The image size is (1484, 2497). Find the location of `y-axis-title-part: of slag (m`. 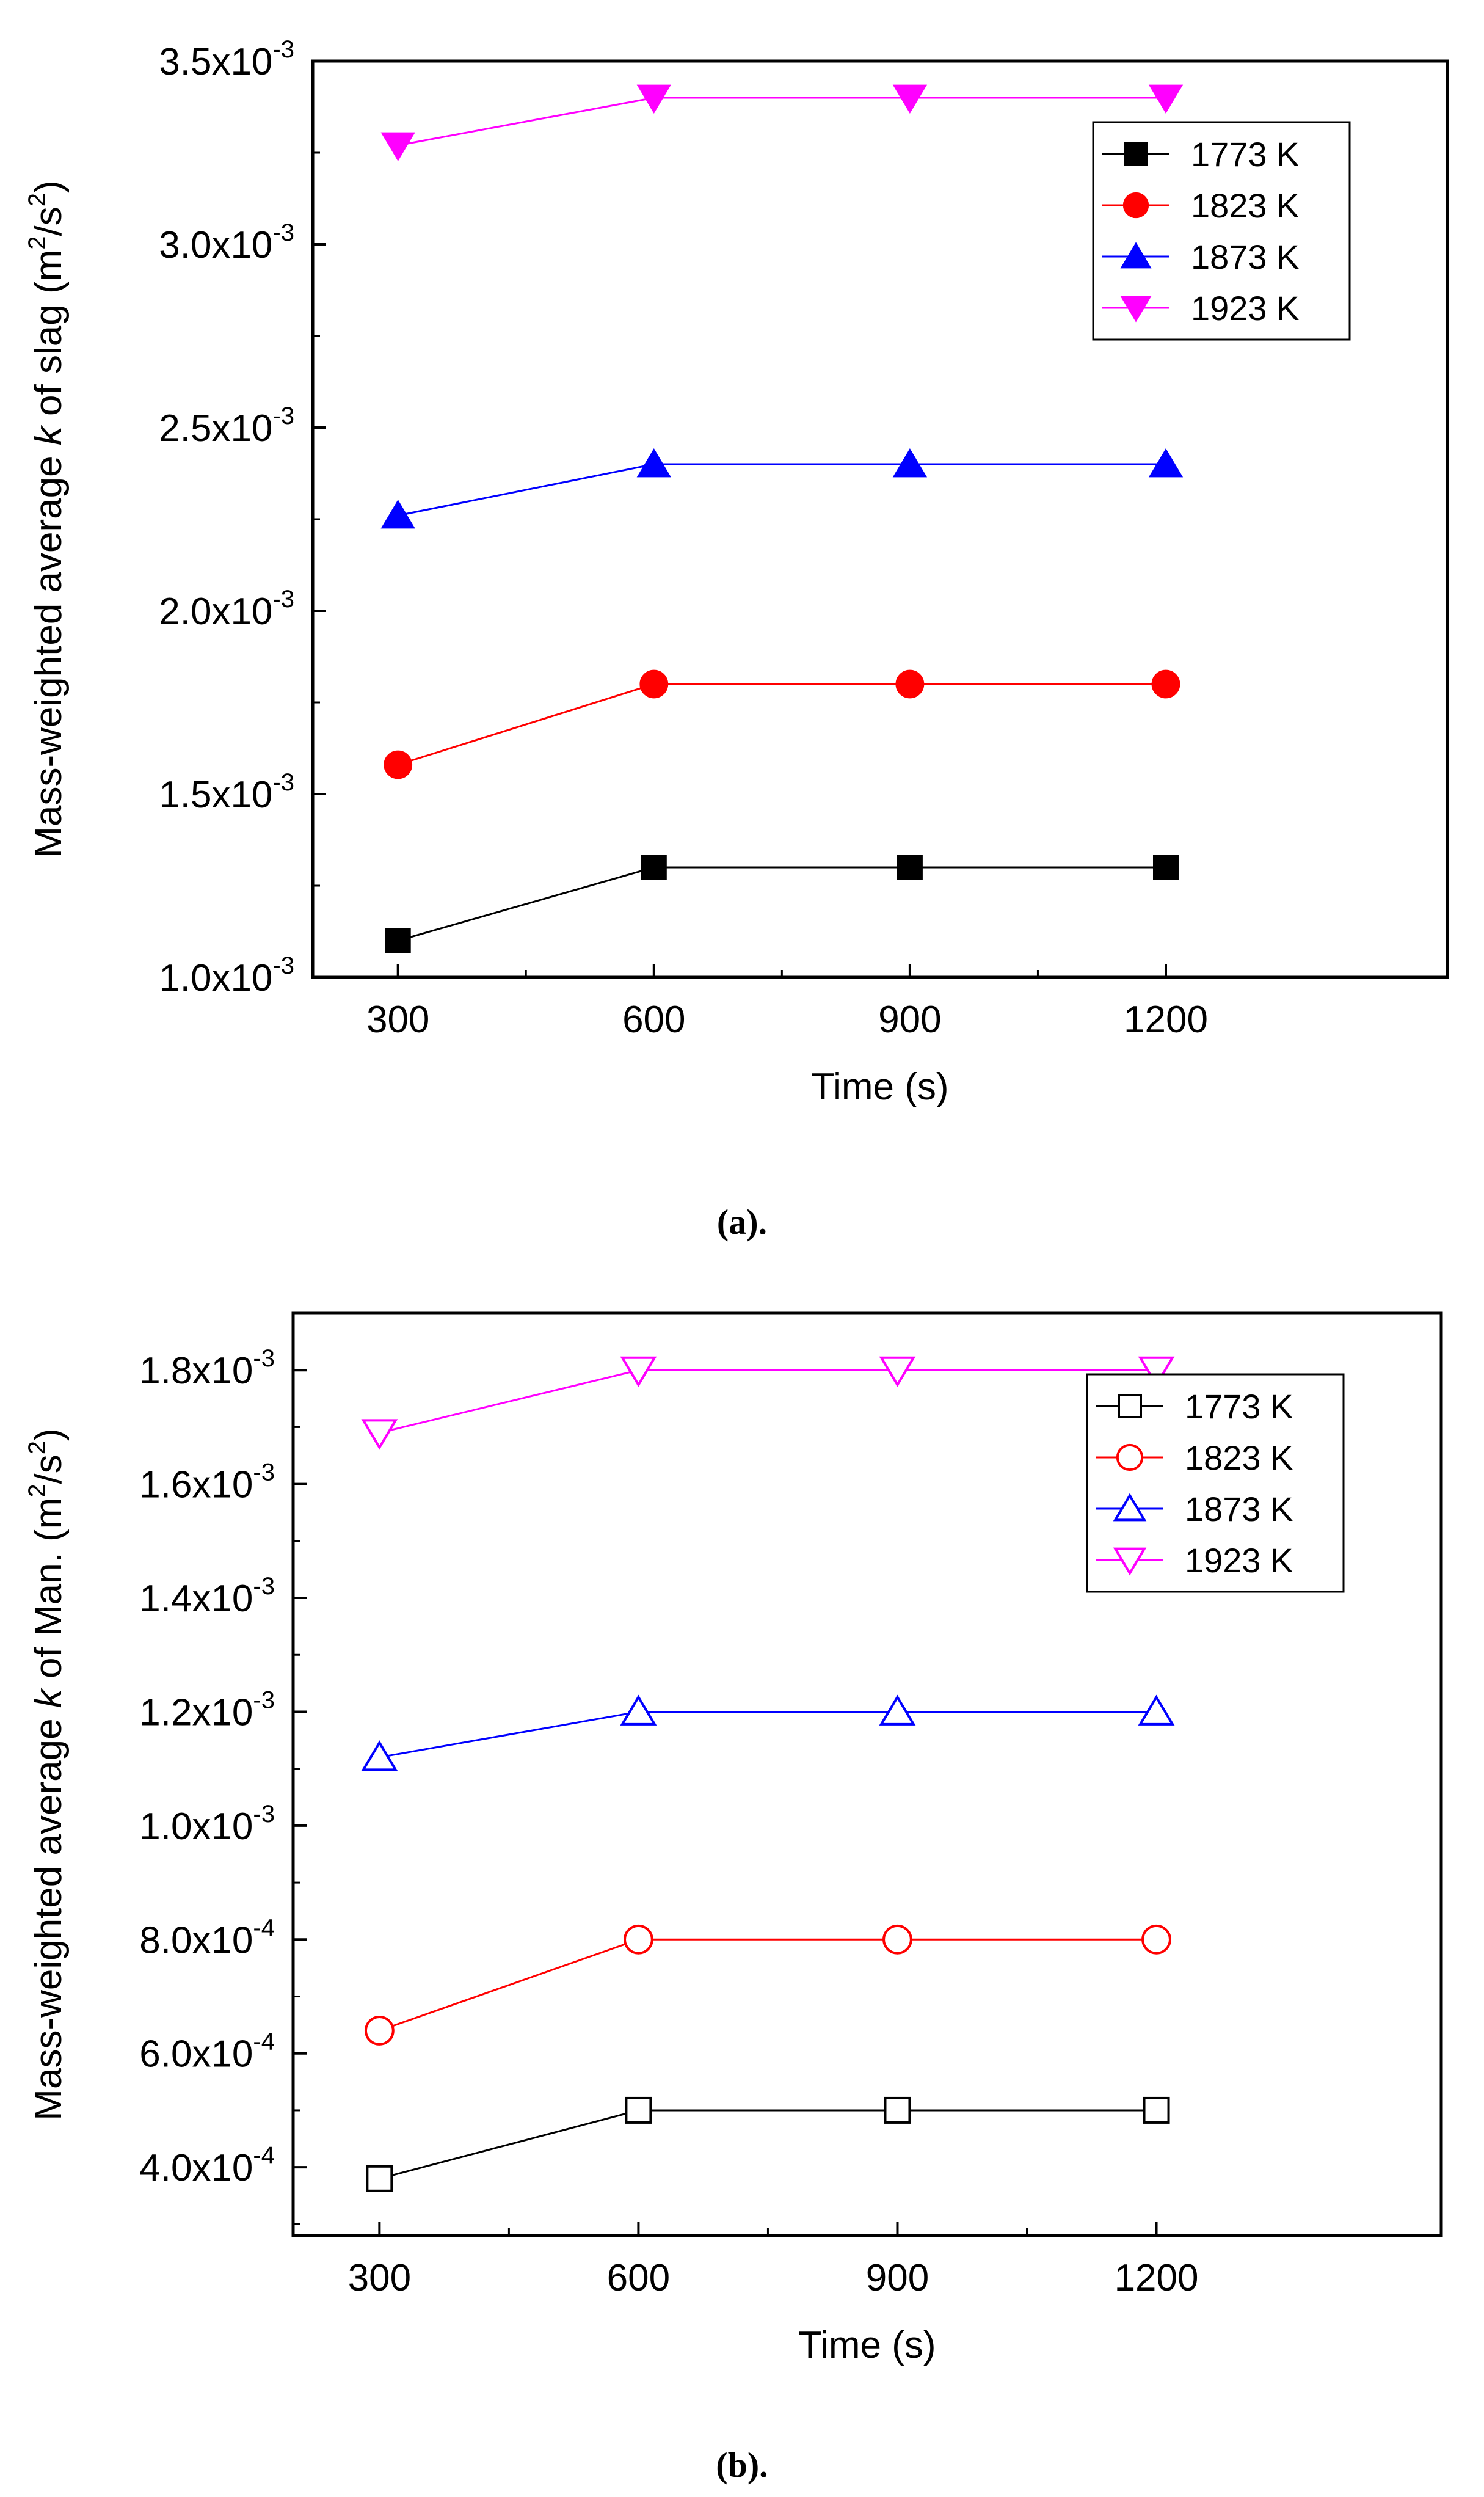

y-axis-title-part: of slag (m is located at coordinates (49, 338).